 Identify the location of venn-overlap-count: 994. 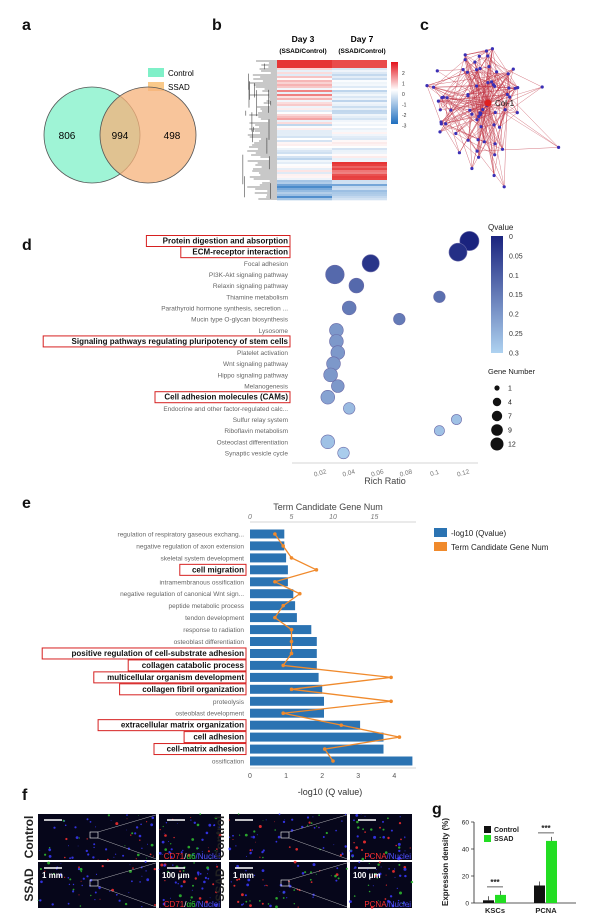
(120, 136).